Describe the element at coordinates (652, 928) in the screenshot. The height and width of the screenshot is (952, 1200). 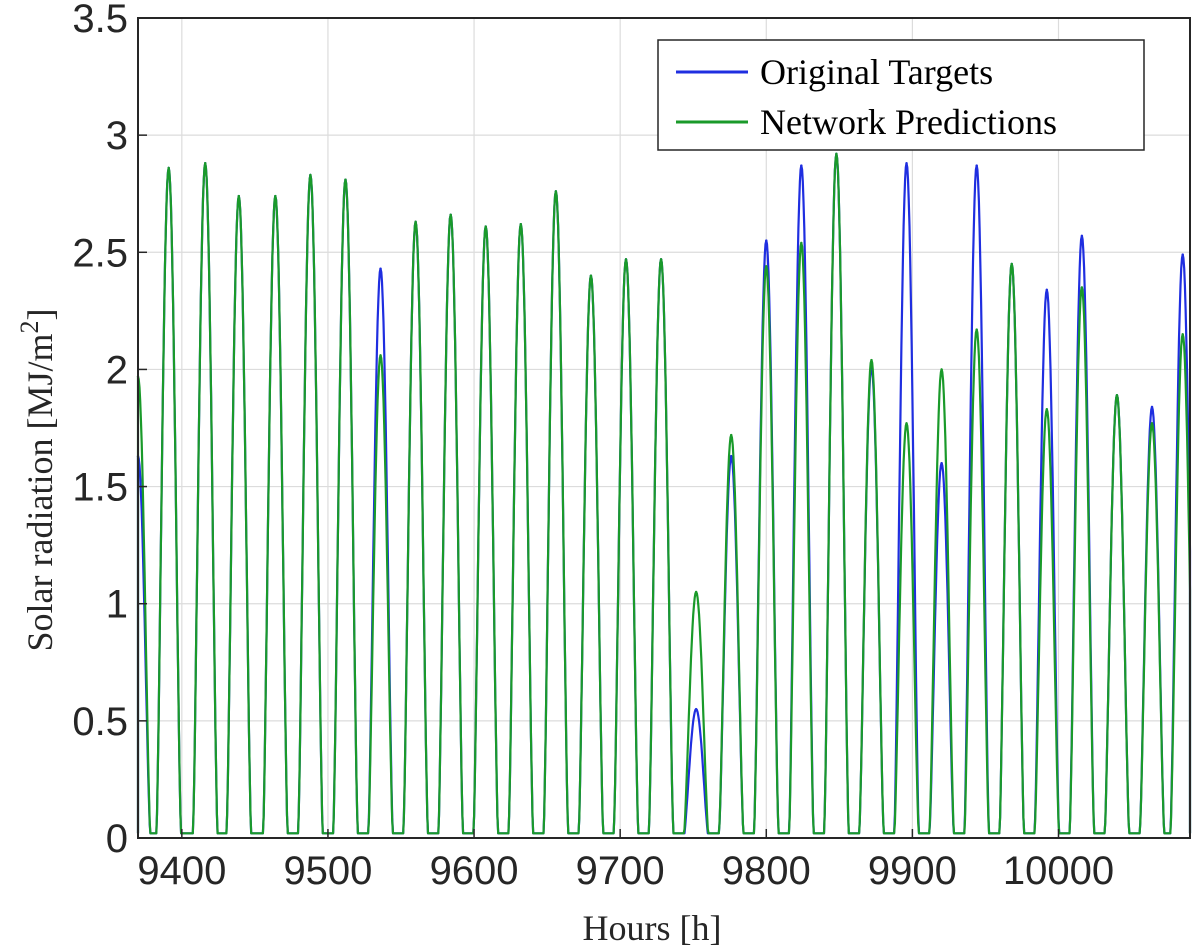
I see `x-axis-label: Hours [h]` at that location.